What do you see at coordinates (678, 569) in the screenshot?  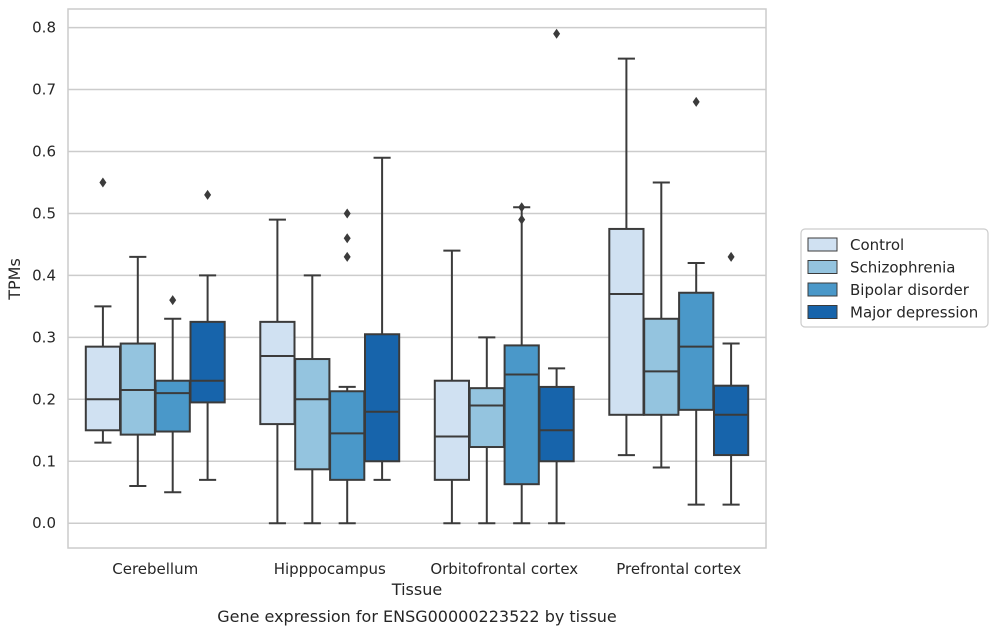 I see `x-tick-label: Prefrontal cortex` at bounding box center [678, 569].